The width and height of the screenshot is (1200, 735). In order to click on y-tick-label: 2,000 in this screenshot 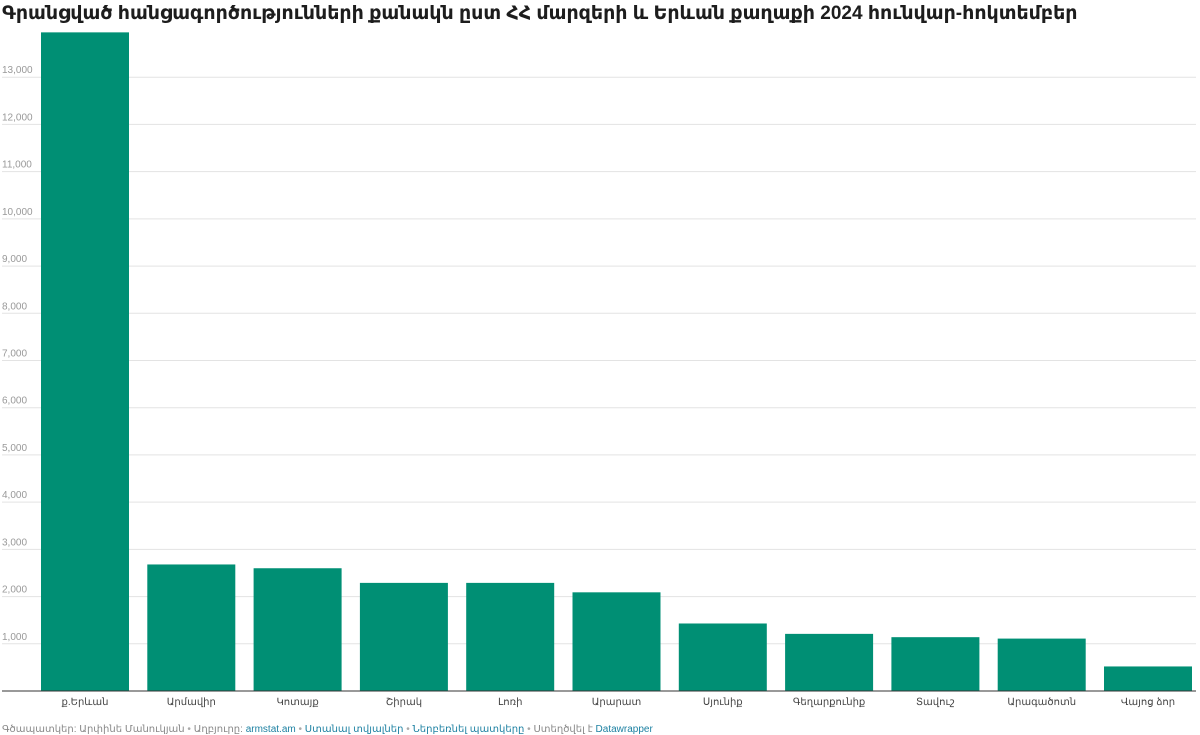, I will do `click(14, 590)`.